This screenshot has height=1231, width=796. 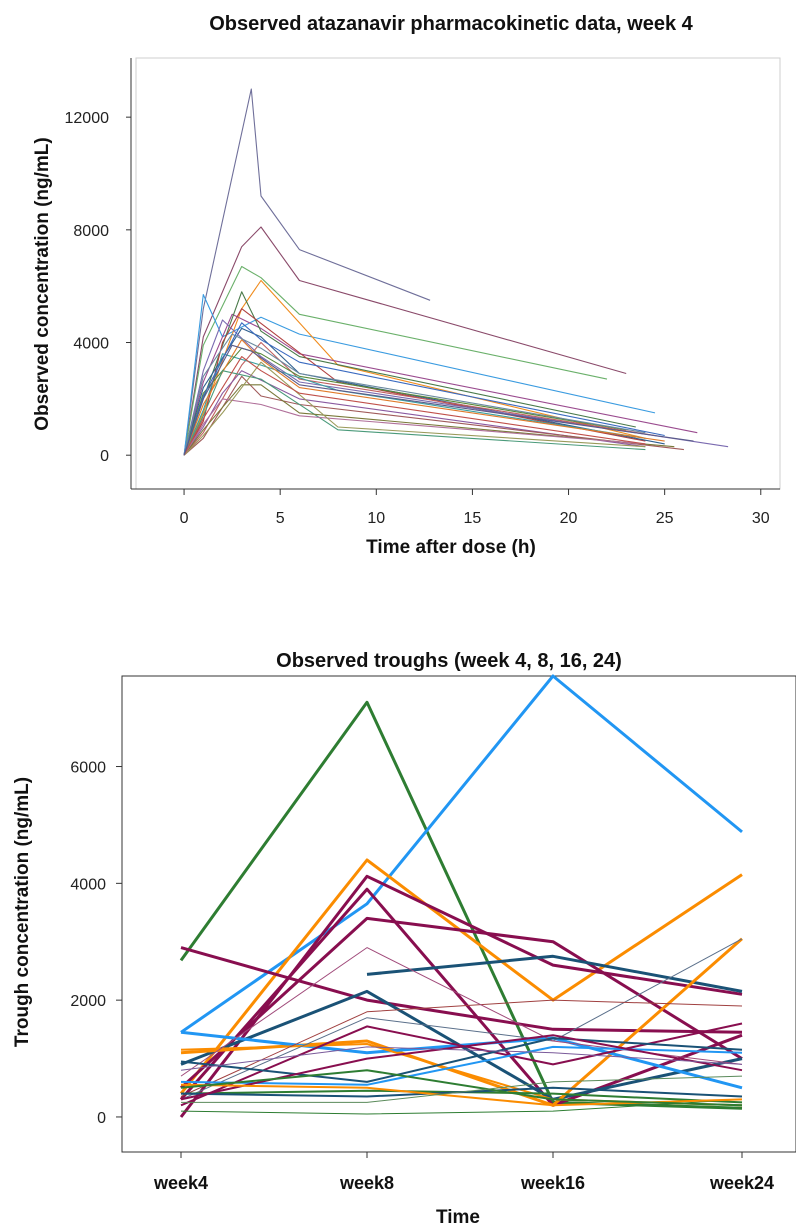 What do you see at coordinates (88, 1001) in the screenshot?
I see `y-tick-label: 2000` at bounding box center [88, 1001].